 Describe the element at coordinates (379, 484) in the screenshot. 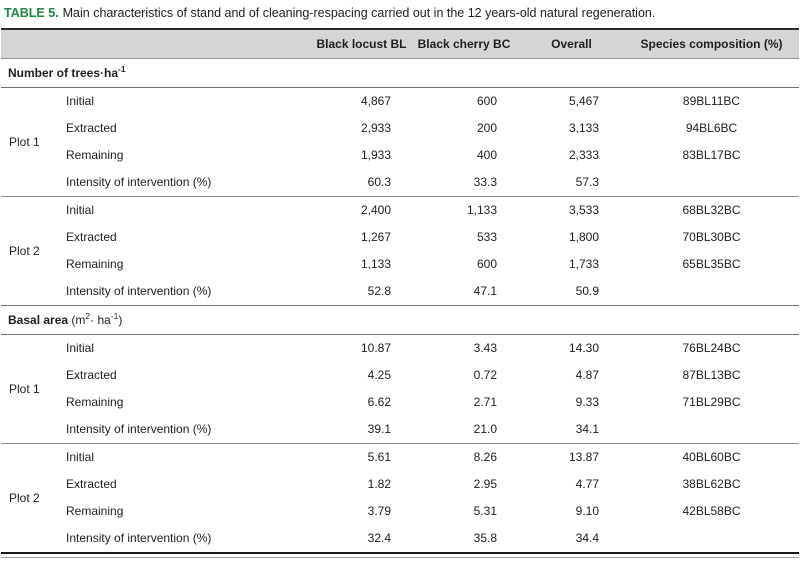

I see `value-black-locust: 1.82` at that location.